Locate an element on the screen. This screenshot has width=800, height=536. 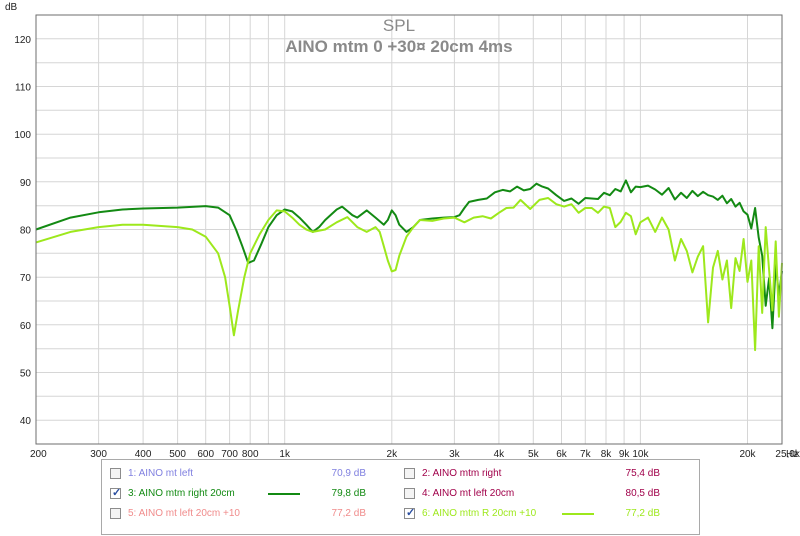
x-tick-label: 800 is located at coordinates (250, 453).